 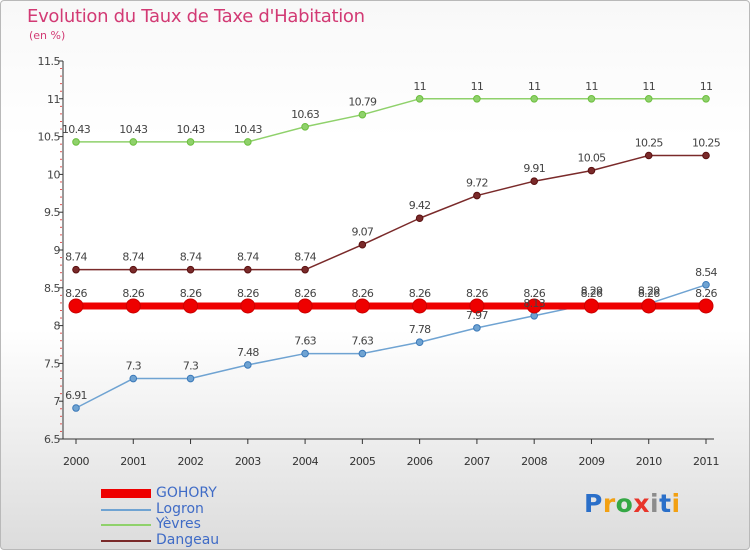 I want to click on x-tick-label: 2008, so click(x=534, y=461).